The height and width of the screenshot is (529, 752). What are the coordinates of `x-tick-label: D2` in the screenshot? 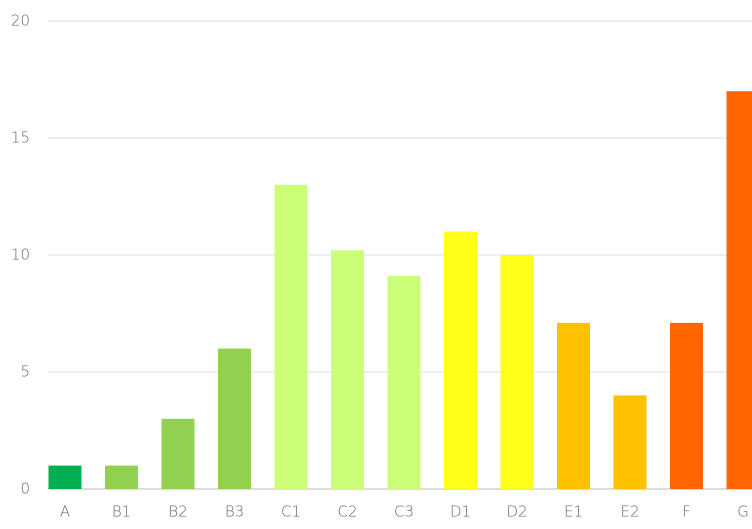 It's located at (516, 512).